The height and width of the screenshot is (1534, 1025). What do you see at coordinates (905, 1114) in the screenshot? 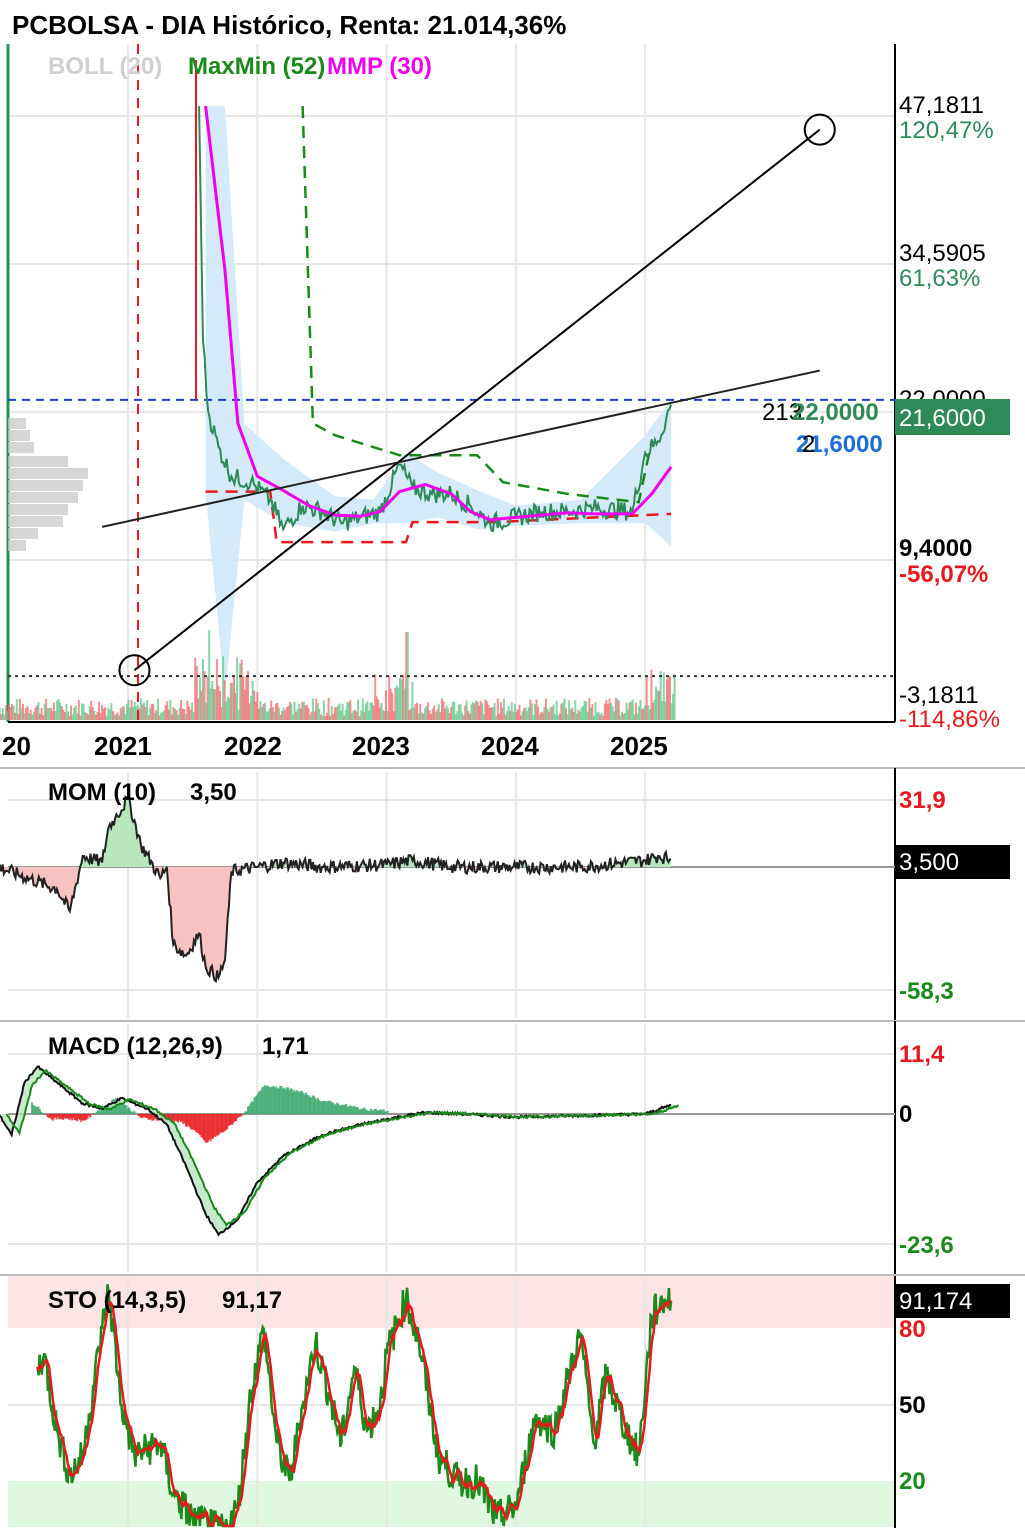
I see `macd-axis-zero: 0` at bounding box center [905, 1114].